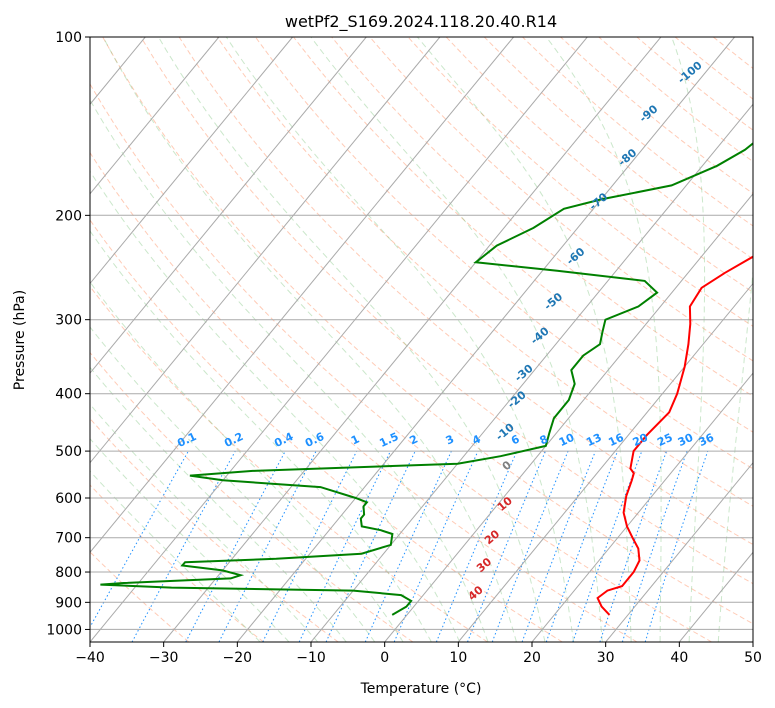 The image size is (775, 708). Describe the element at coordinates (641, 440) in the screenshot. I see `mixing-ratio-label: 20` at that location.